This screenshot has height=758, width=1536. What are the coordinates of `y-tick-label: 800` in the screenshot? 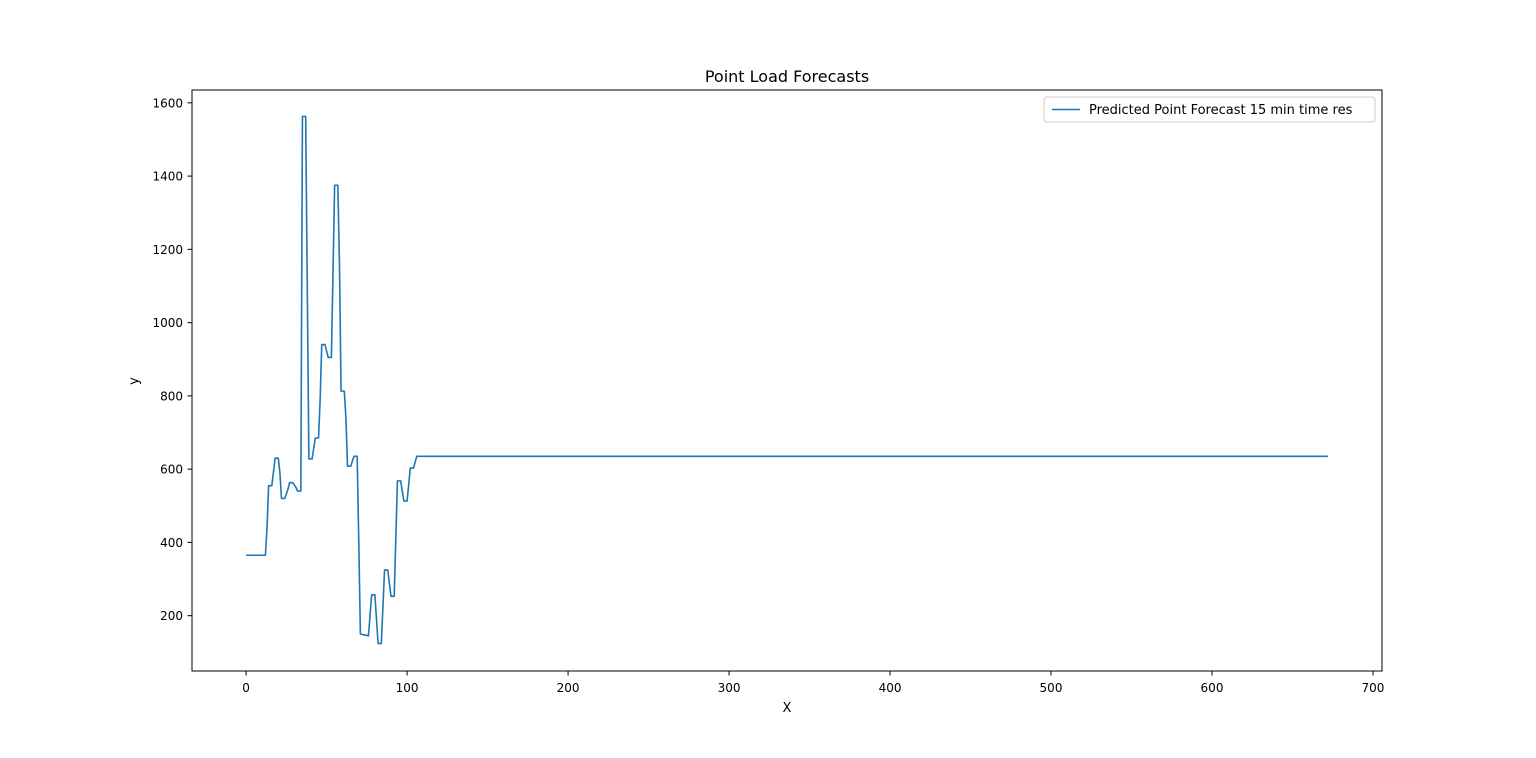 It's located at (171, 396).